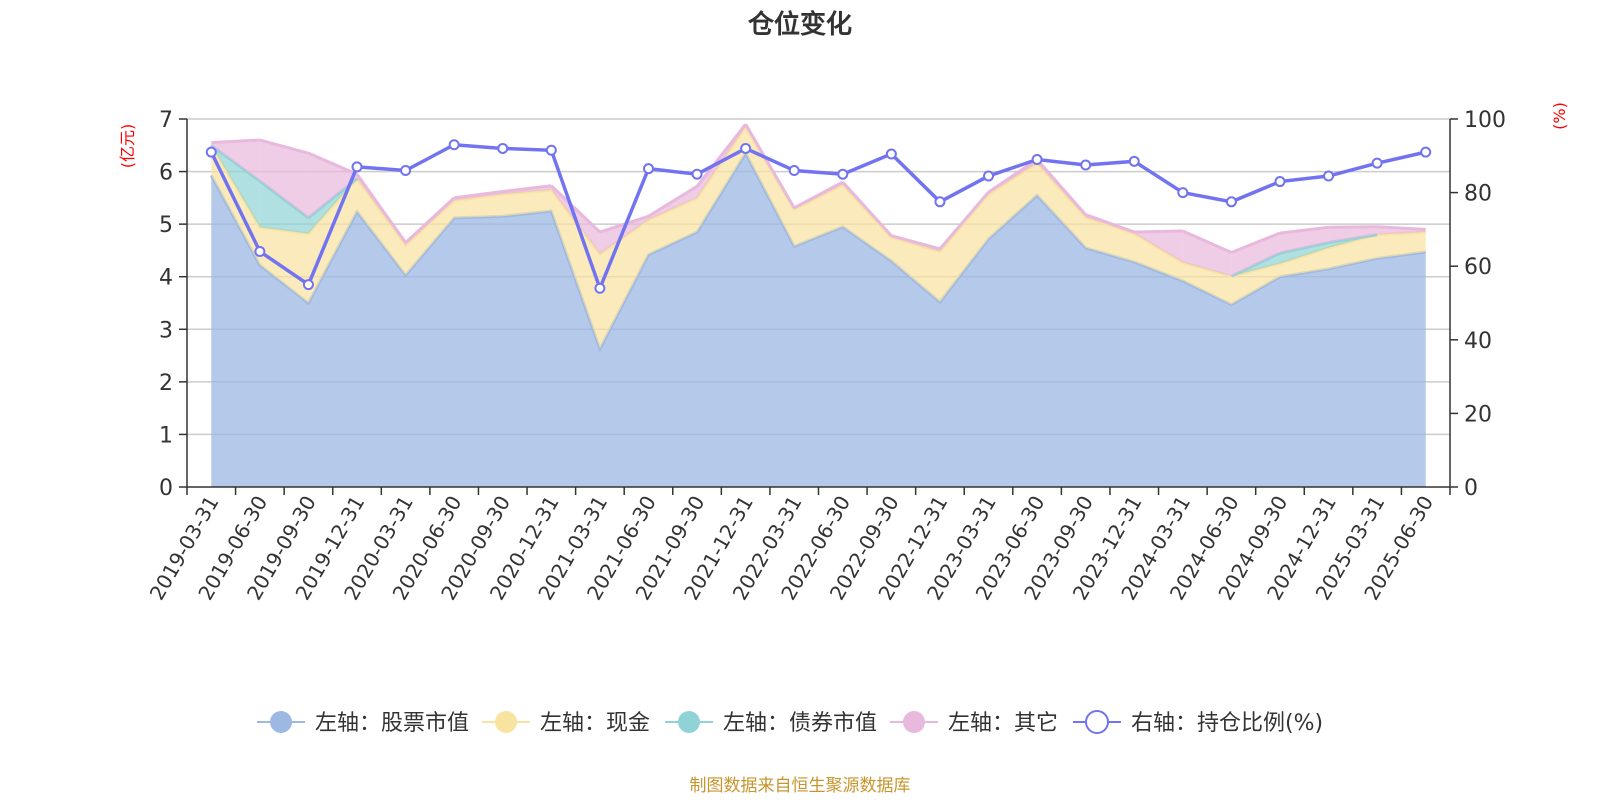  Describe the element at coordinates (166, 173) in the screenshot. I see `left-tick-label: 6` at that location.